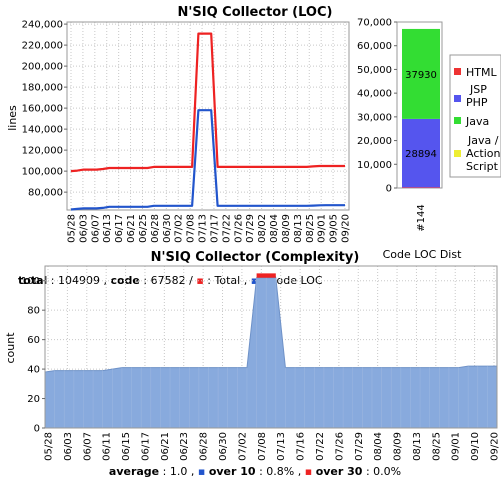 This screenshot has height=484, width=501. I want to click on loc-x-tick-label: 08/02, so click(262, 228).